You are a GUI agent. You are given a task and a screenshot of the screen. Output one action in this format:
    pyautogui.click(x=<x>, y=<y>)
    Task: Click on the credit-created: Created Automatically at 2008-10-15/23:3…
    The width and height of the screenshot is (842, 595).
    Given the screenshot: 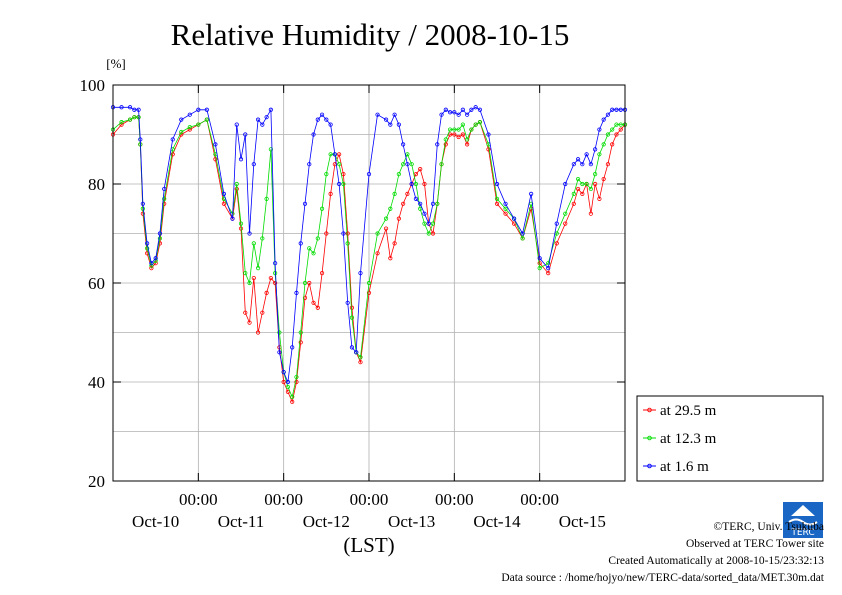 What is the action you would take?
    pyautogui.click(x=716, y=561)
    